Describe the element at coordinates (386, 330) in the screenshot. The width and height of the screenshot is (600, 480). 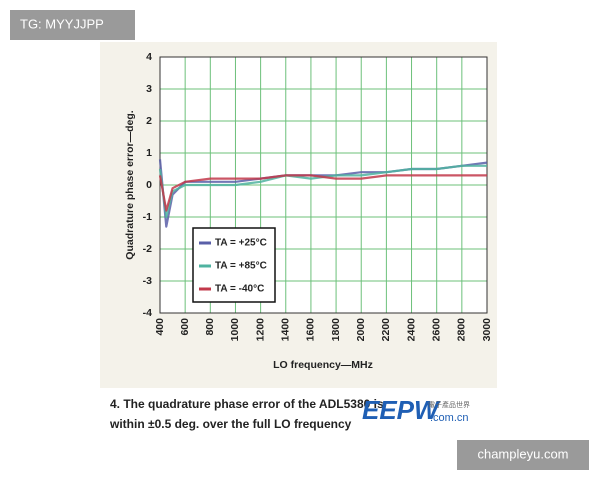
I see `x-tick-label: 2200` at that location.